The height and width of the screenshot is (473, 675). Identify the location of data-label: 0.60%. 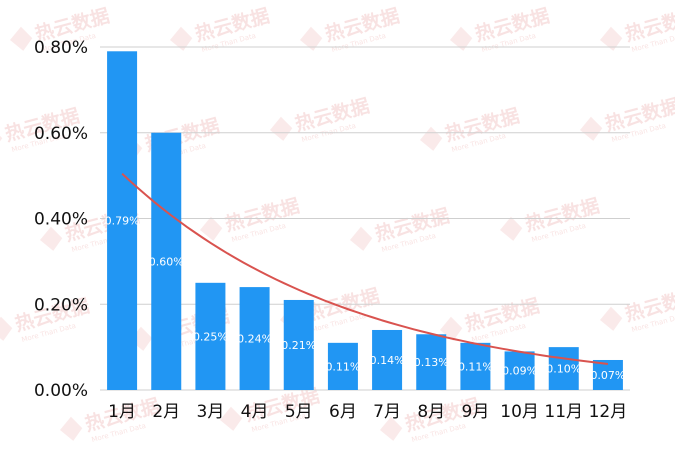
(166, 261).